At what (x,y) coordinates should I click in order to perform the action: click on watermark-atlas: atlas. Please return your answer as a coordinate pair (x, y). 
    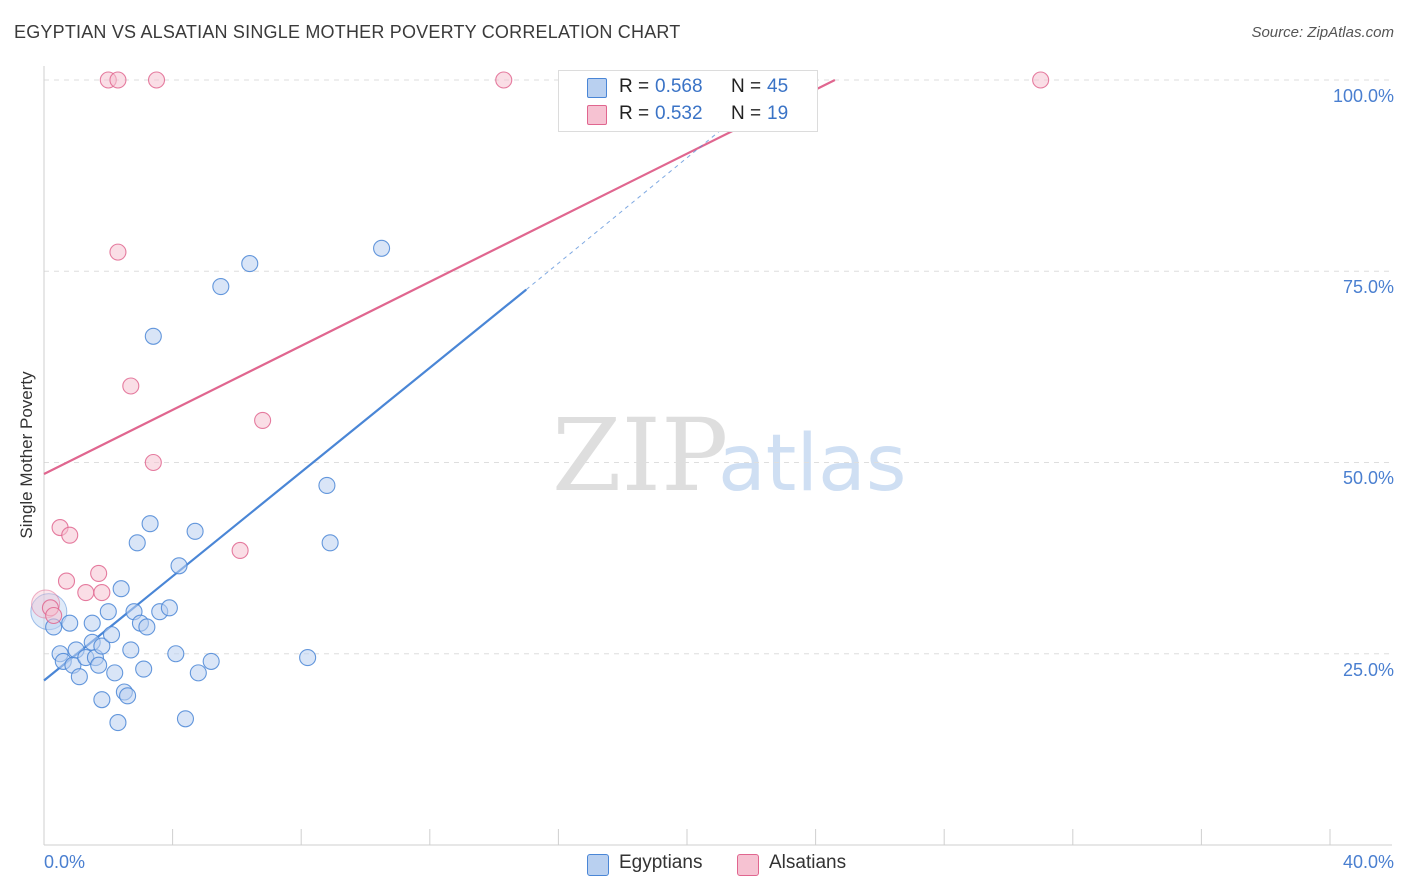
    Looking at the image, I should click on (812, 464).